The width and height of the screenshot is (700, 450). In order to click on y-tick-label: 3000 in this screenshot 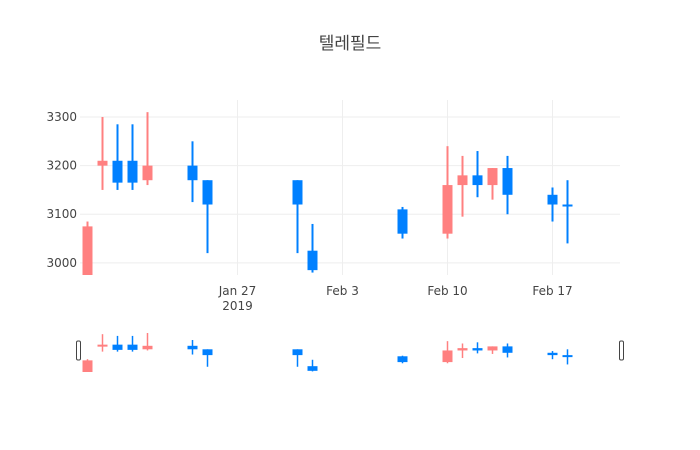, I will do `click(61, 263)`.